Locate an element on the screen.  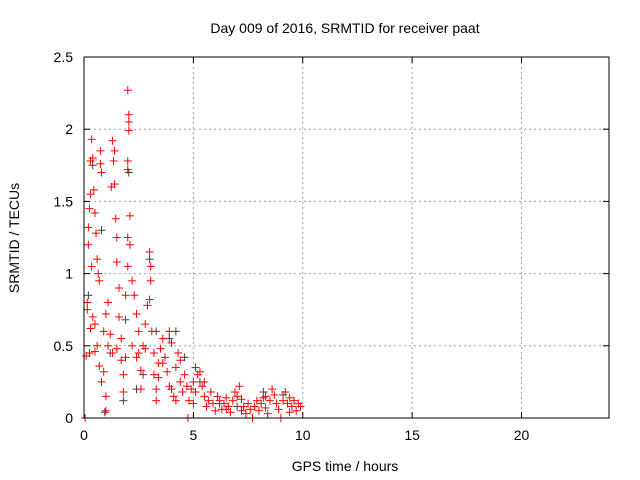
x-tick-label: 20 is located at coordinates (522, 435).